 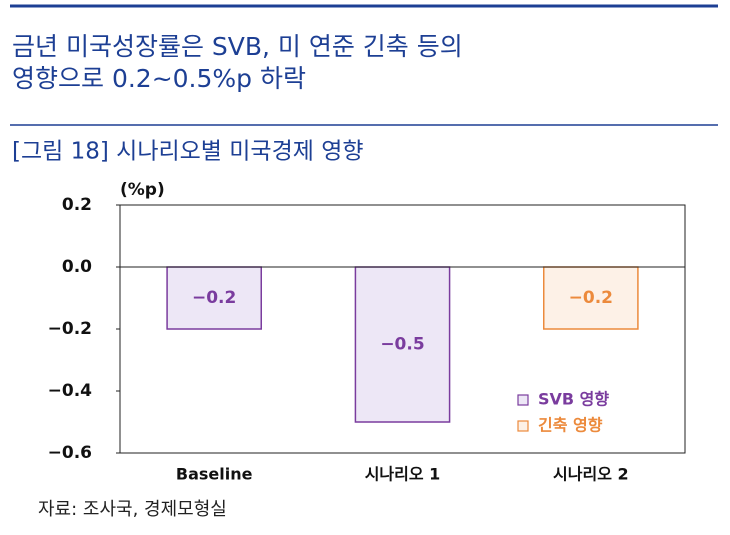 I want to click on headline: 금년 미국성장률은 SVB, 미 연준 긴축 등의, so click(x=237, y=46).